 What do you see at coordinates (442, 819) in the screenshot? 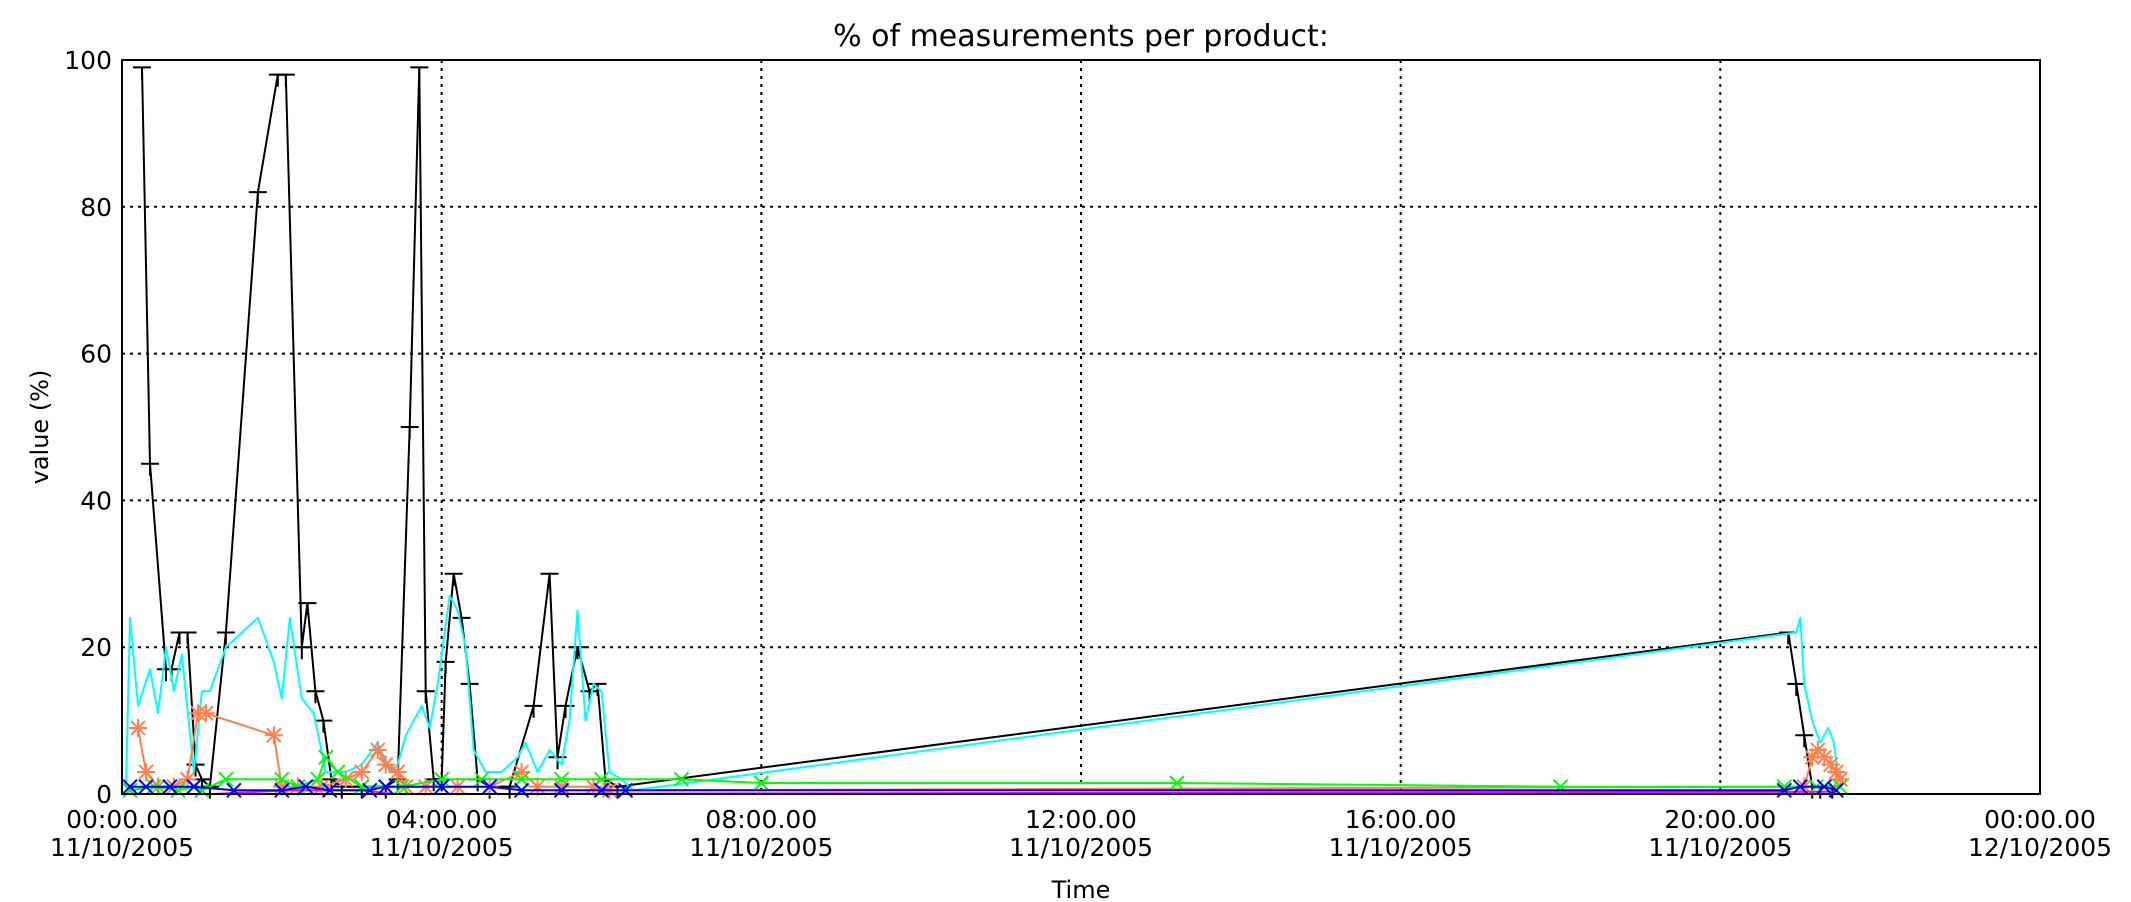
I see `x-tick-time-label: 04:00.00` at bounding box center [442, 819].